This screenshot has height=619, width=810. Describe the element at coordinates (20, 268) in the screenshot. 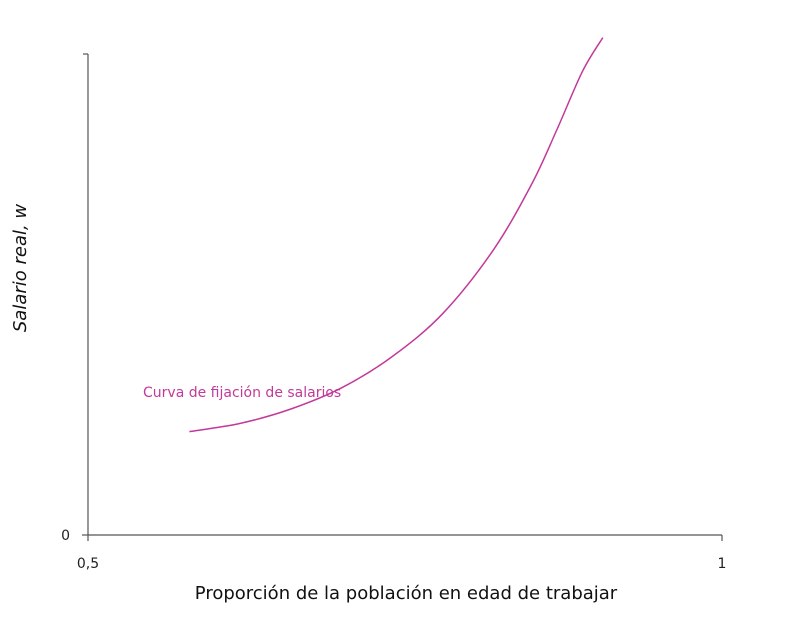

I see `y-axis-title: Salario real, w` at that location.